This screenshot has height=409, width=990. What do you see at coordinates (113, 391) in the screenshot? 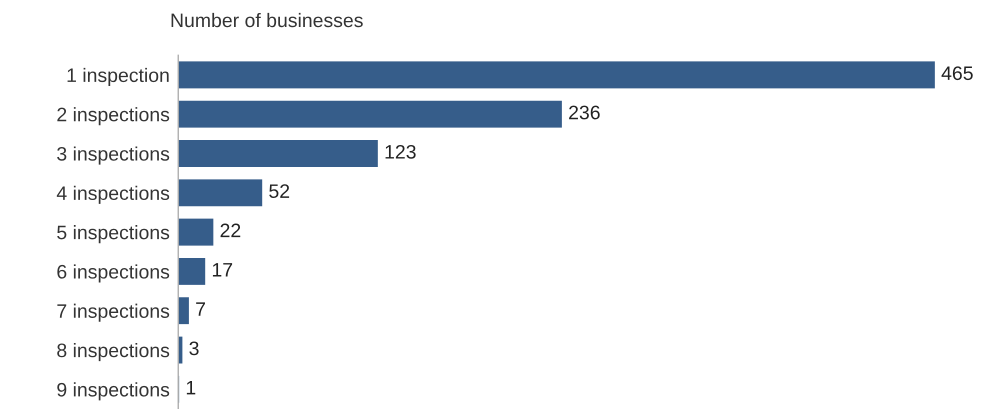
I see `y-tick-label: 9 inspections` at bounding box center [113, 391].